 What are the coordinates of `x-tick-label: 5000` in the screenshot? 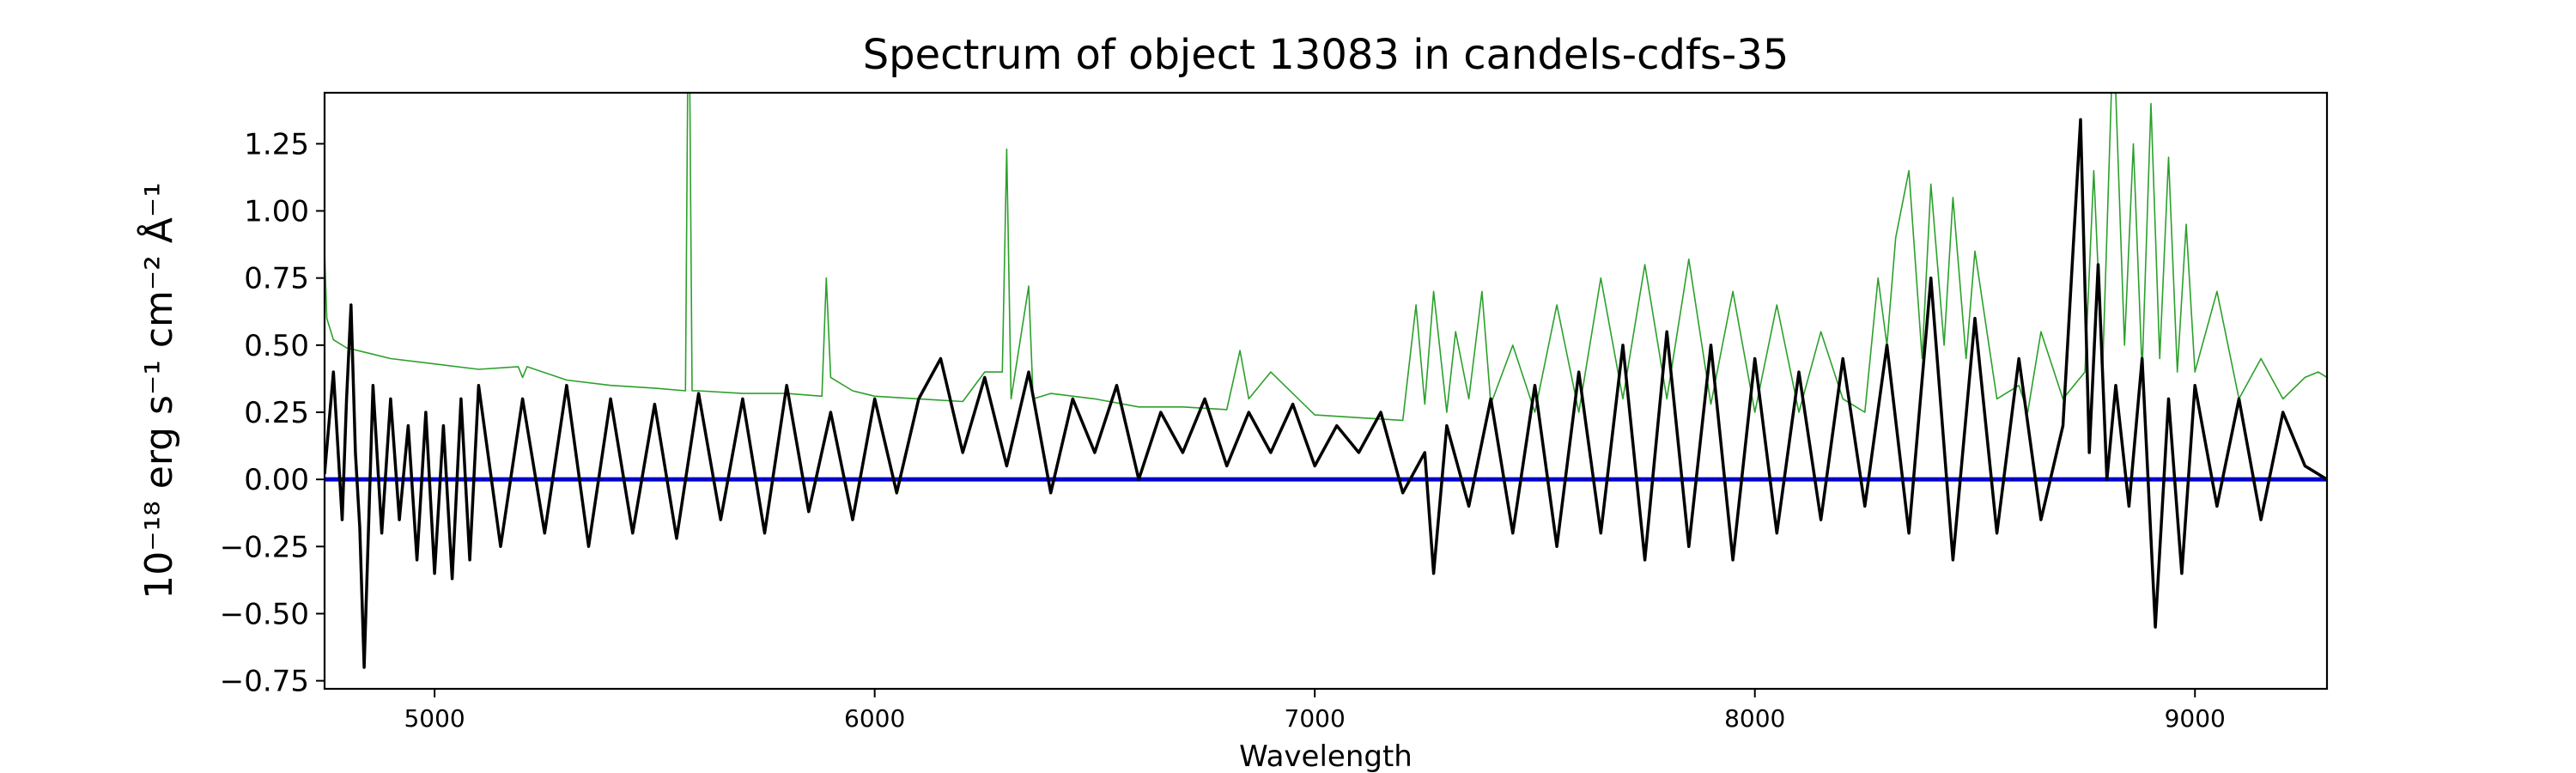 It's located at (434, 718).